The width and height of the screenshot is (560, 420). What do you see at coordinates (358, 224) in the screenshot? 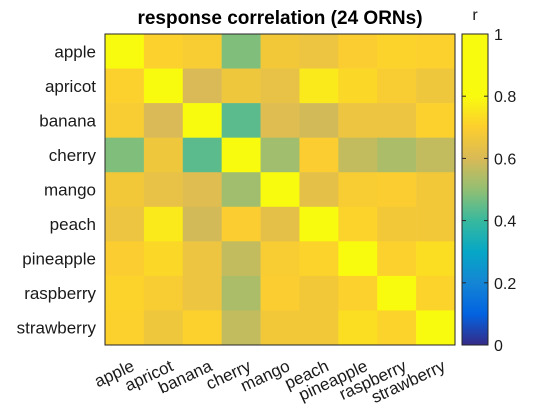
I see `heatmap-cell-peach-pineapple` at bounding box center [358, 224].